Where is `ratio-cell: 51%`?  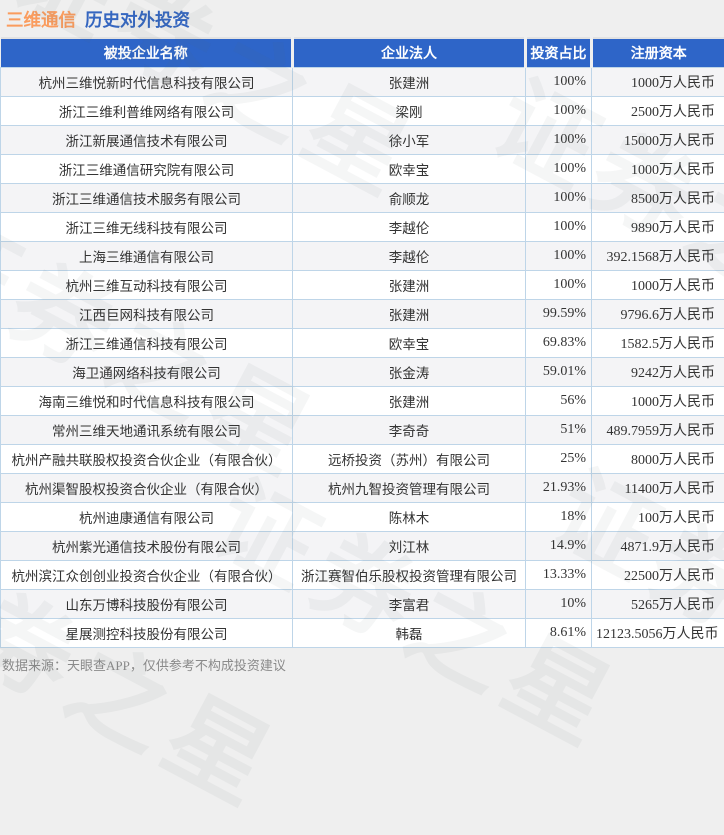 ratio-cell: 51% is located at coordinates (559, 430).